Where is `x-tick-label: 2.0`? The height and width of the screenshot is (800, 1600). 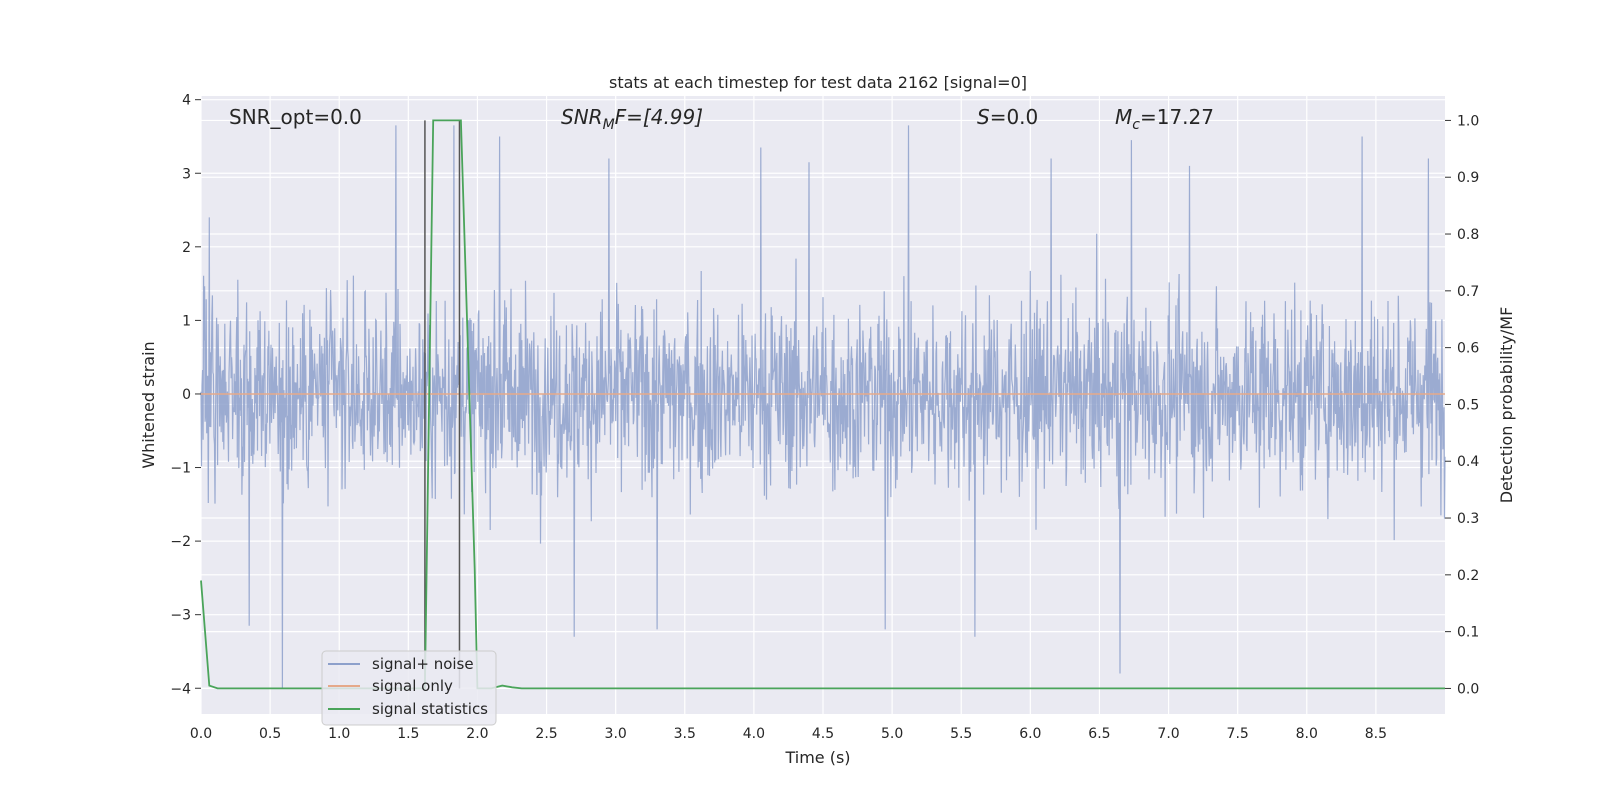
x-tick-label: 2.0 is located at coordinates (477, 734).